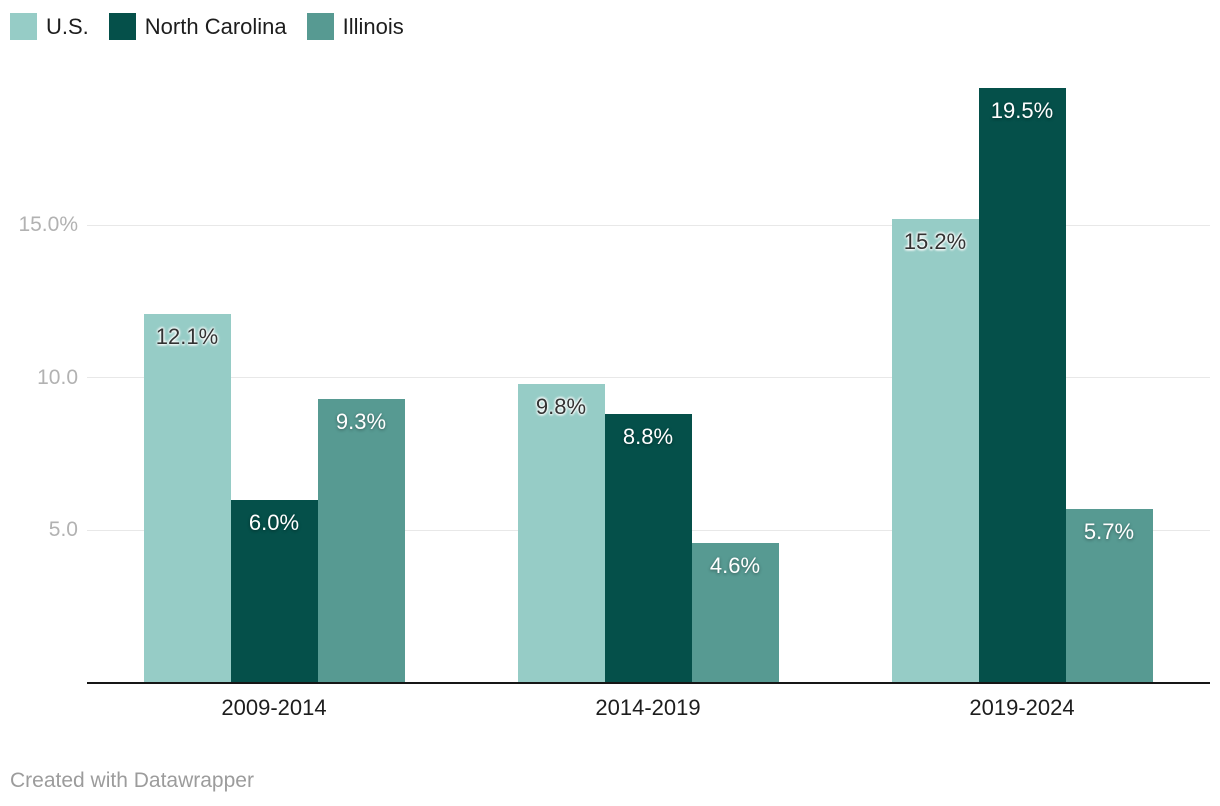 The width and height of the screenshot is (1220, 806). What do you see at coordinates (1022, 707) in the screenshot?
I see `x-axis-label-2019-2024: 2019-2024` at bounding box center [1022, 707].